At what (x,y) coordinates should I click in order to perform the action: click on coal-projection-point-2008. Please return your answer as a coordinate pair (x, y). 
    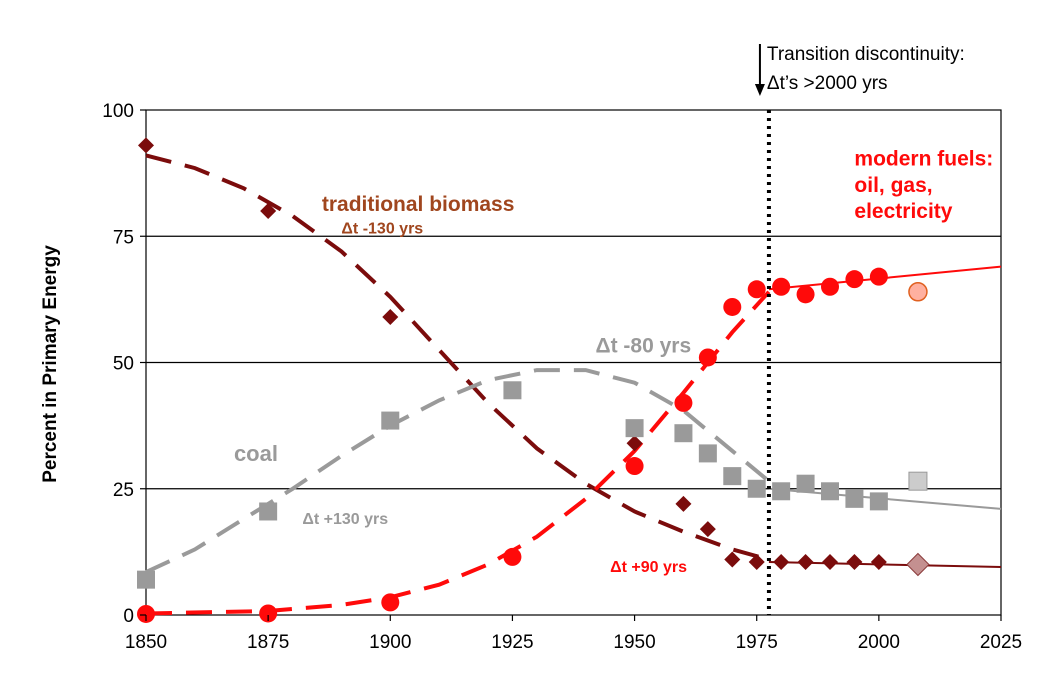
    Looking at the image, I should click on (918, 481).